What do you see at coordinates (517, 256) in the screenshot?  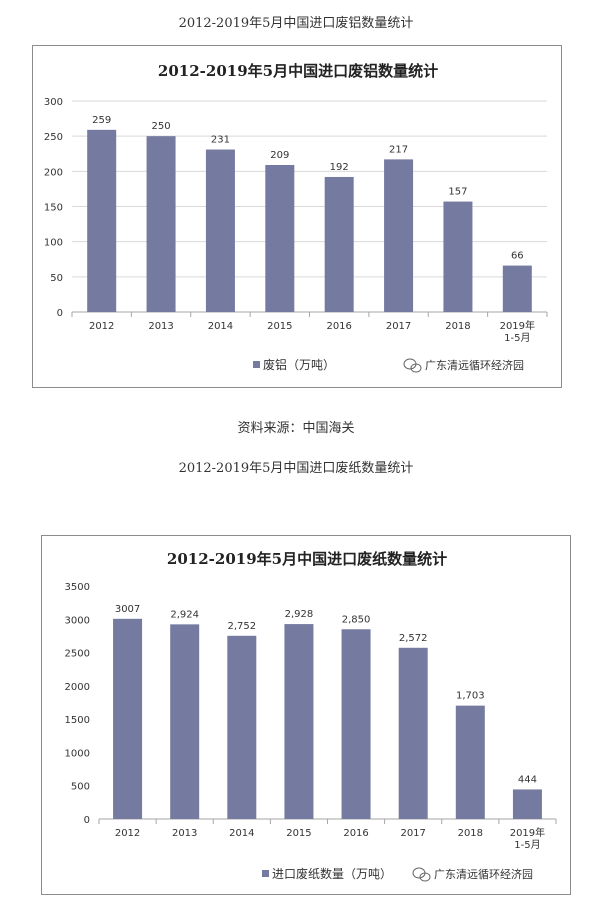 I see `data-label: 66` at bounding box center [517, 256].